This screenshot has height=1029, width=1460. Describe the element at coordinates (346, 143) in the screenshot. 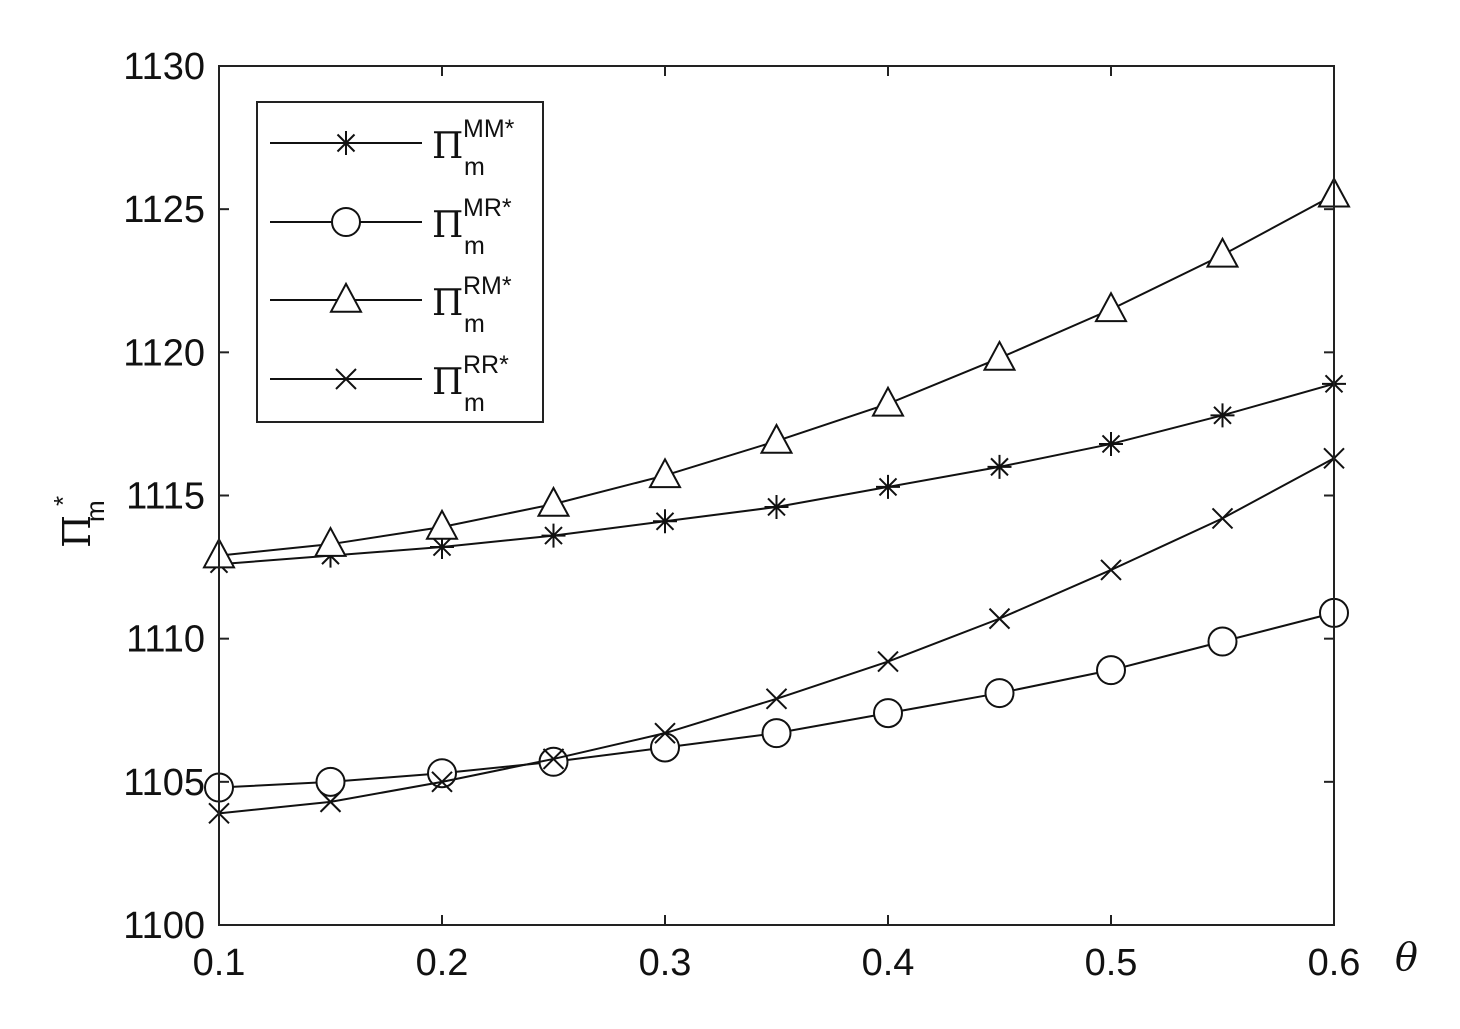

I see `legend-marker-asterisk` at that location.